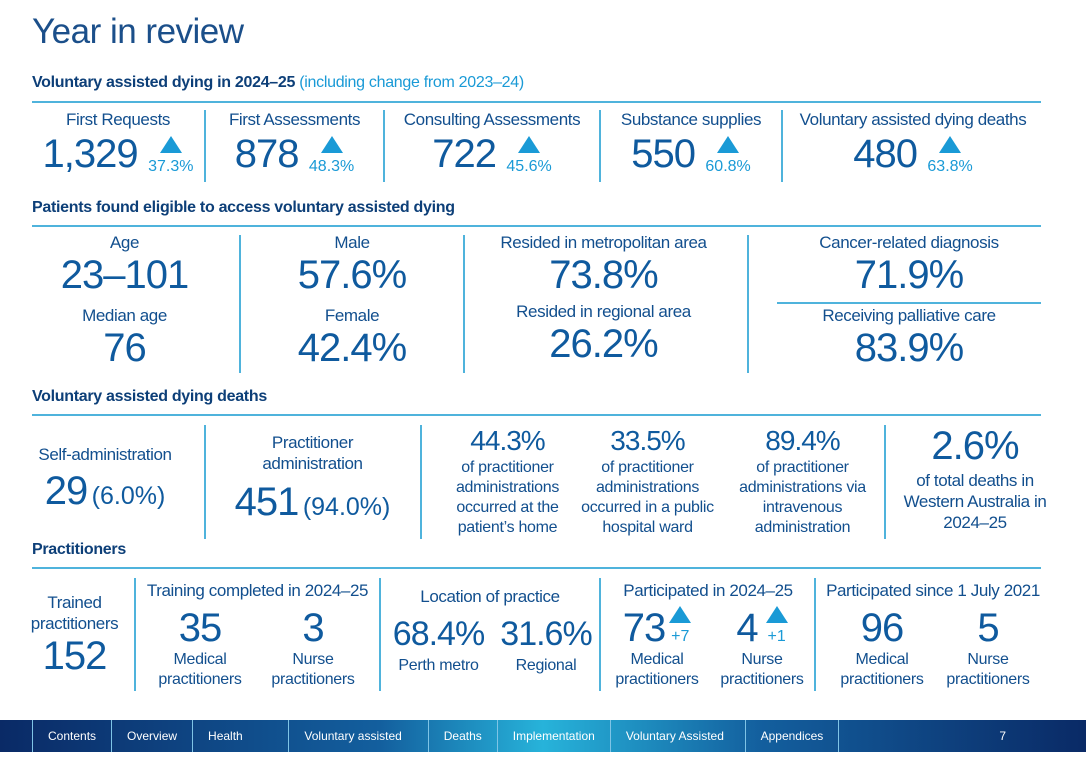 This screenshot has height=784, width=1086. Describe the element at coordinates (438, 634) in the screenshot. I see `perth-value: 68.4%` at that location.